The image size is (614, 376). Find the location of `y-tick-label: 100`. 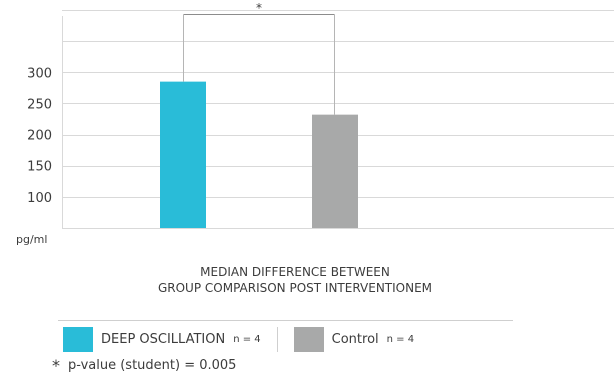

y-tick-label: 100 is located at coordinates (39, 198).